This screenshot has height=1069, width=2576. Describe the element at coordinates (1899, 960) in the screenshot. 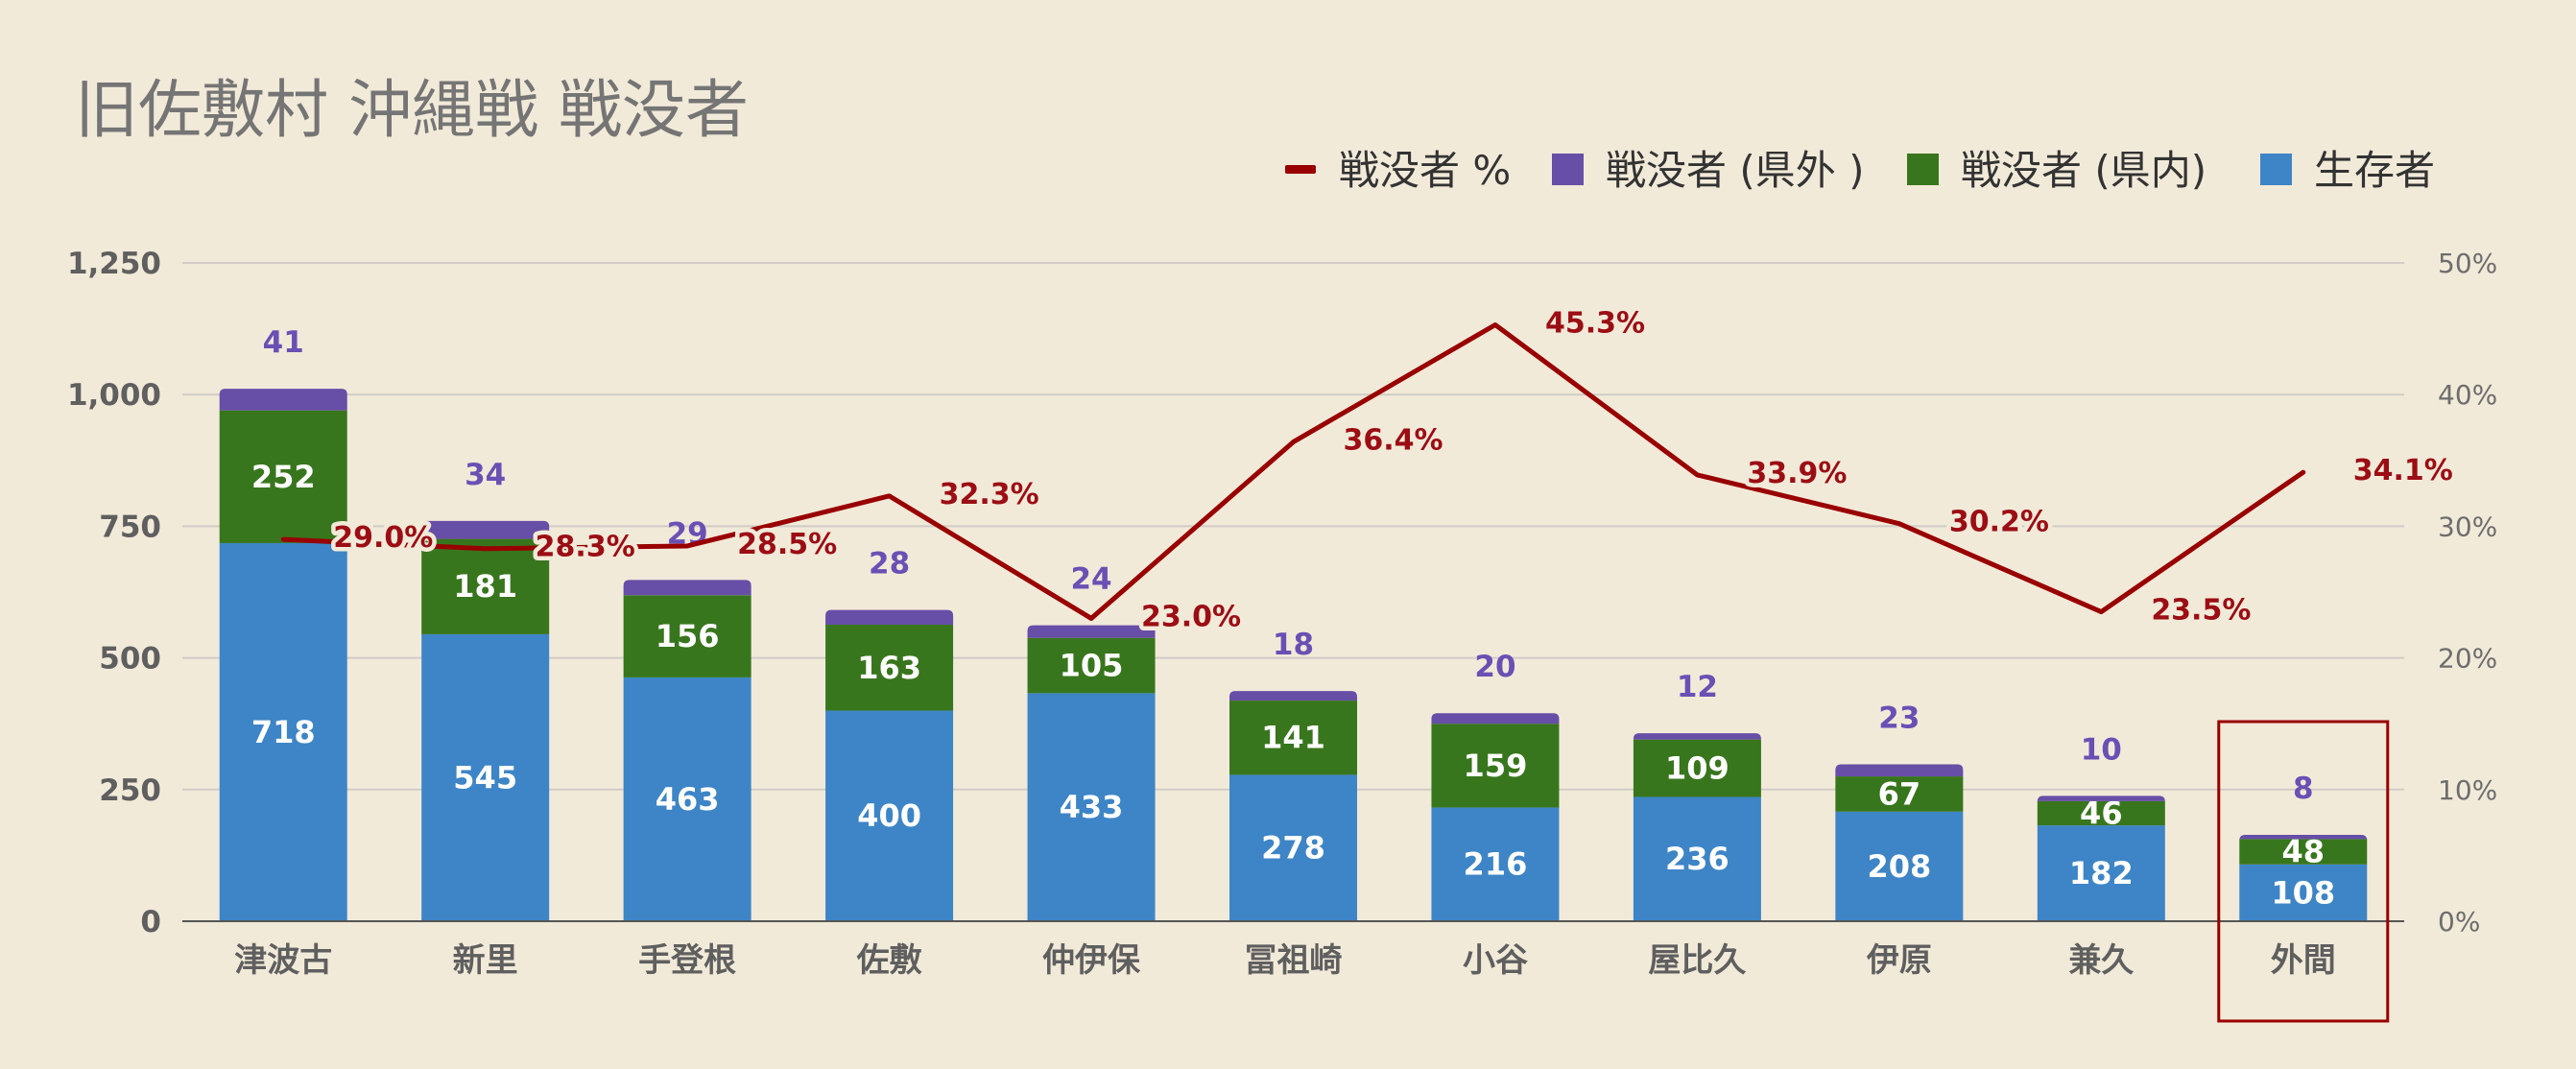

I see `category-label: 伊原` at that location.